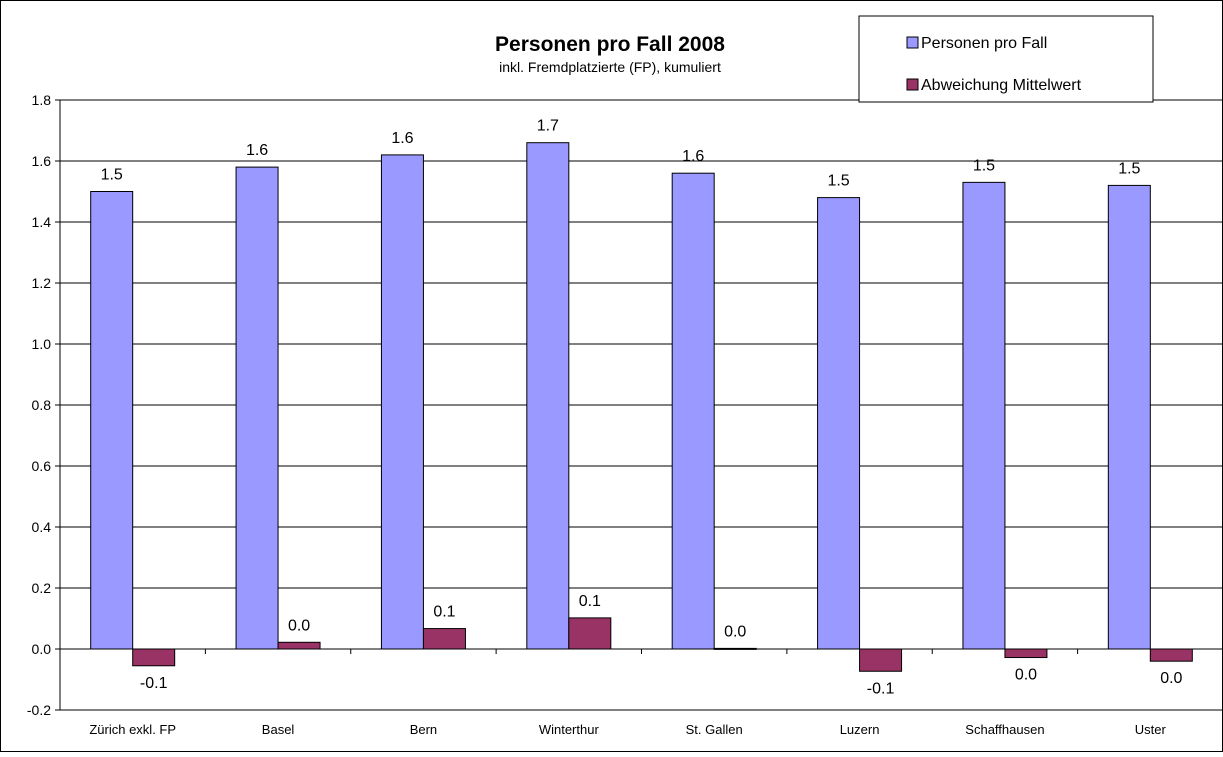 Image resolution: width=1223 pixels, height=757 pixels. Describe the element at coordinates (42, 466) in the screenshot. I see `y-tick-label: 0.6` at that location.